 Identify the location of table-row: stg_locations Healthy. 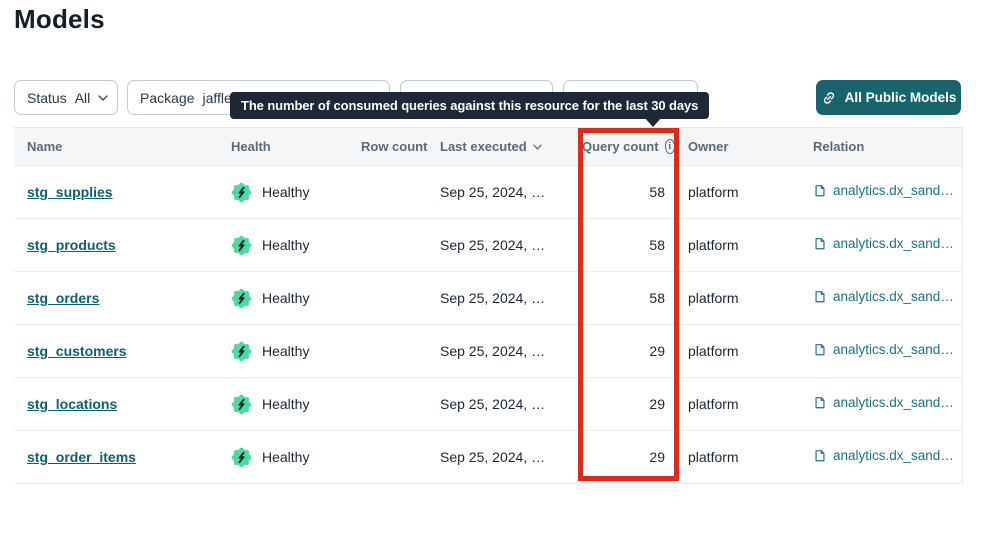
(488, 404).